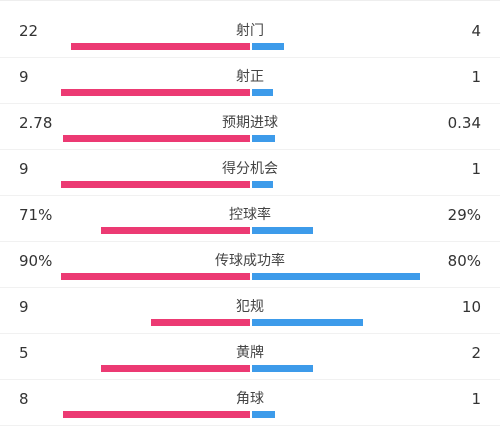 Image resolution: width=500 pixels, height=440 pixels. What do you see at coordinates (29, 31) in the screenshot?
I see `home-stat-value: 22` at bounding box center [29, 31].